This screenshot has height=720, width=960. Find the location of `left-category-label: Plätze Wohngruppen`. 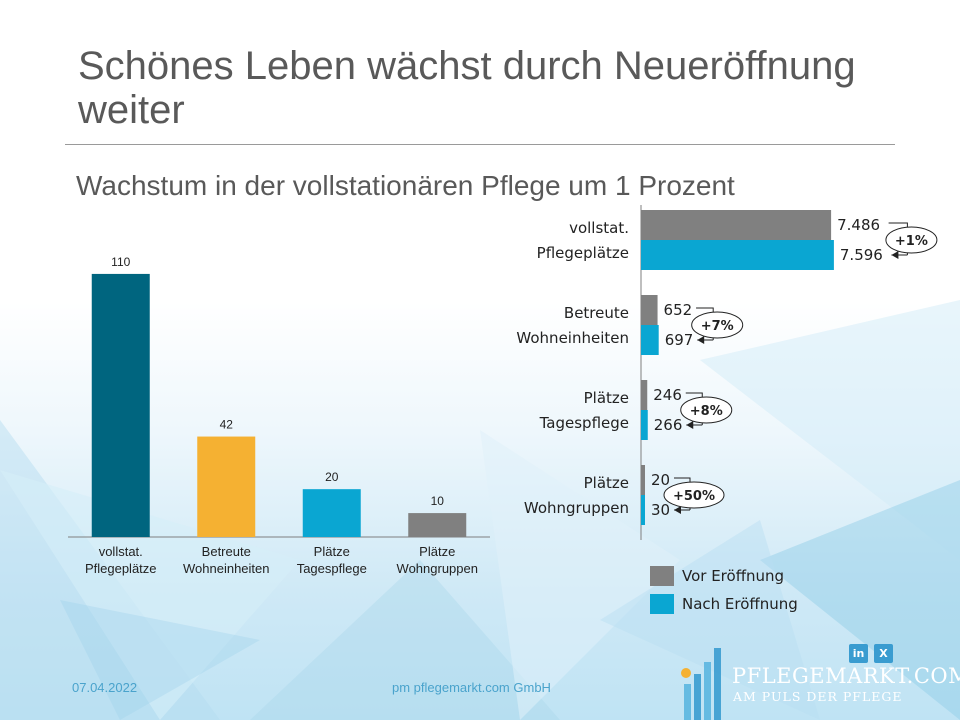

left-category-label: Plätze Wohngruppen is located at coordinates (437, 560).